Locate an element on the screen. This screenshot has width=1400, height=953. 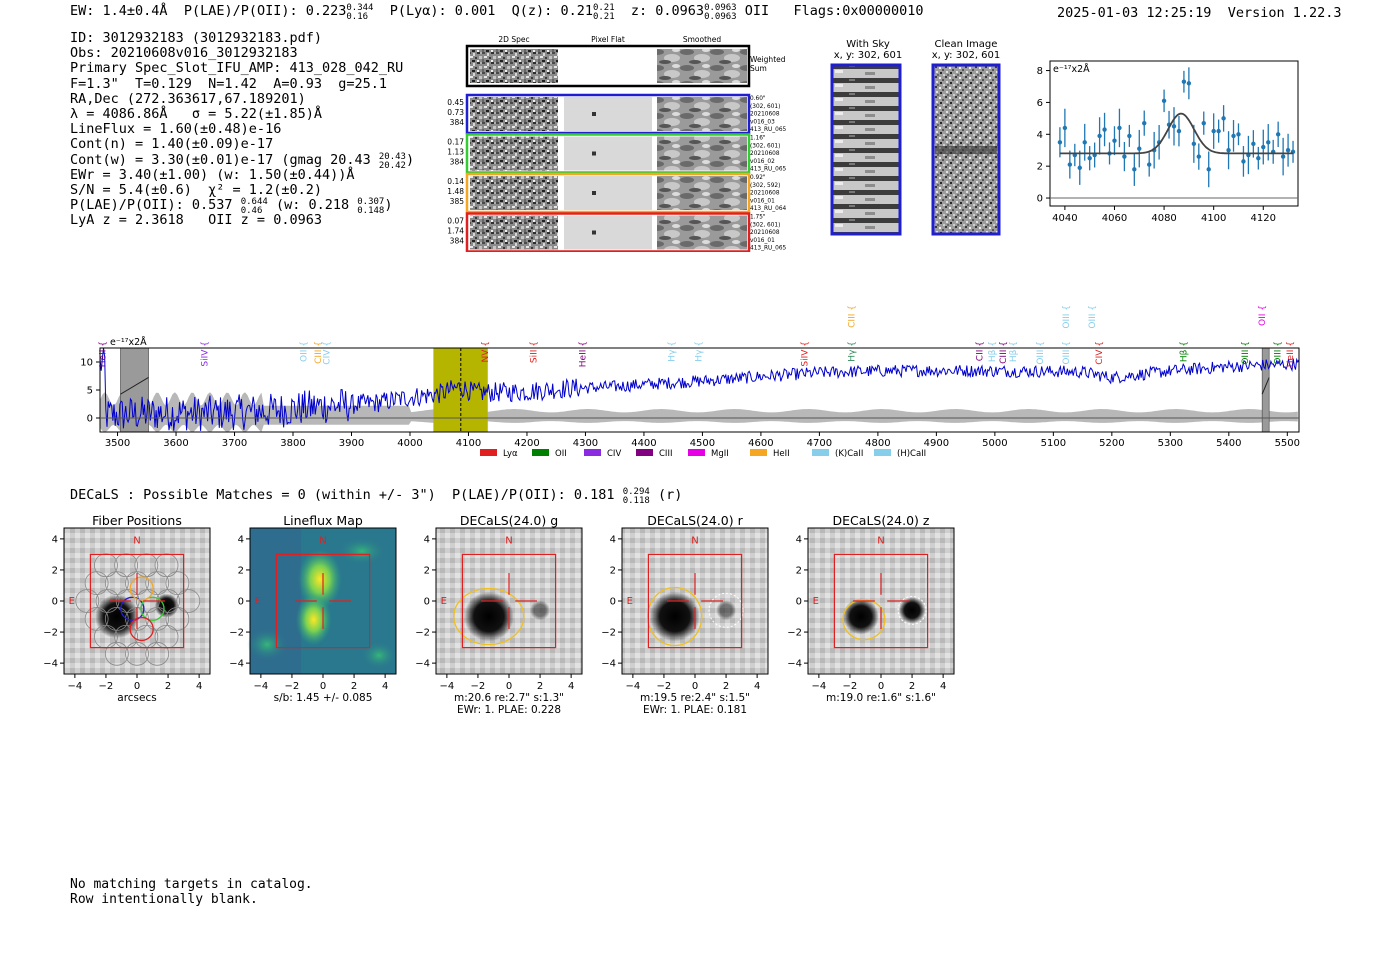
fiber-row-stat: 0.14 is located at coordinates (455, 181).